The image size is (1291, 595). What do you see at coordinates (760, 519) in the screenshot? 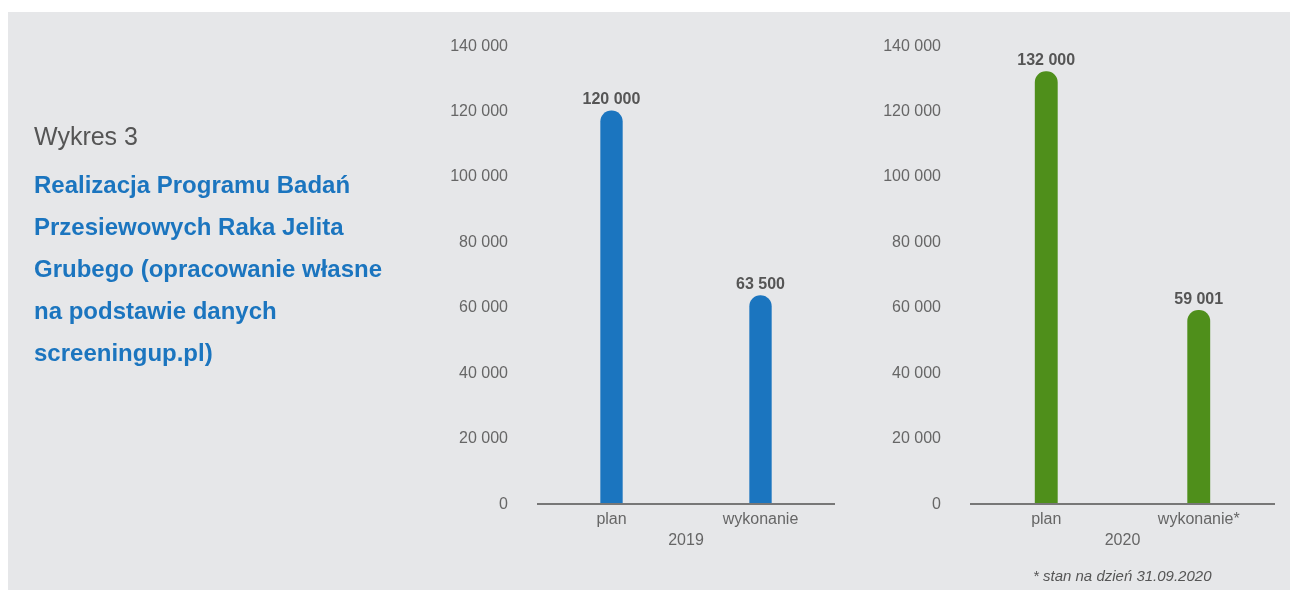
I see `x-tick-label: wykonanie` at bounding box center [760, 519].